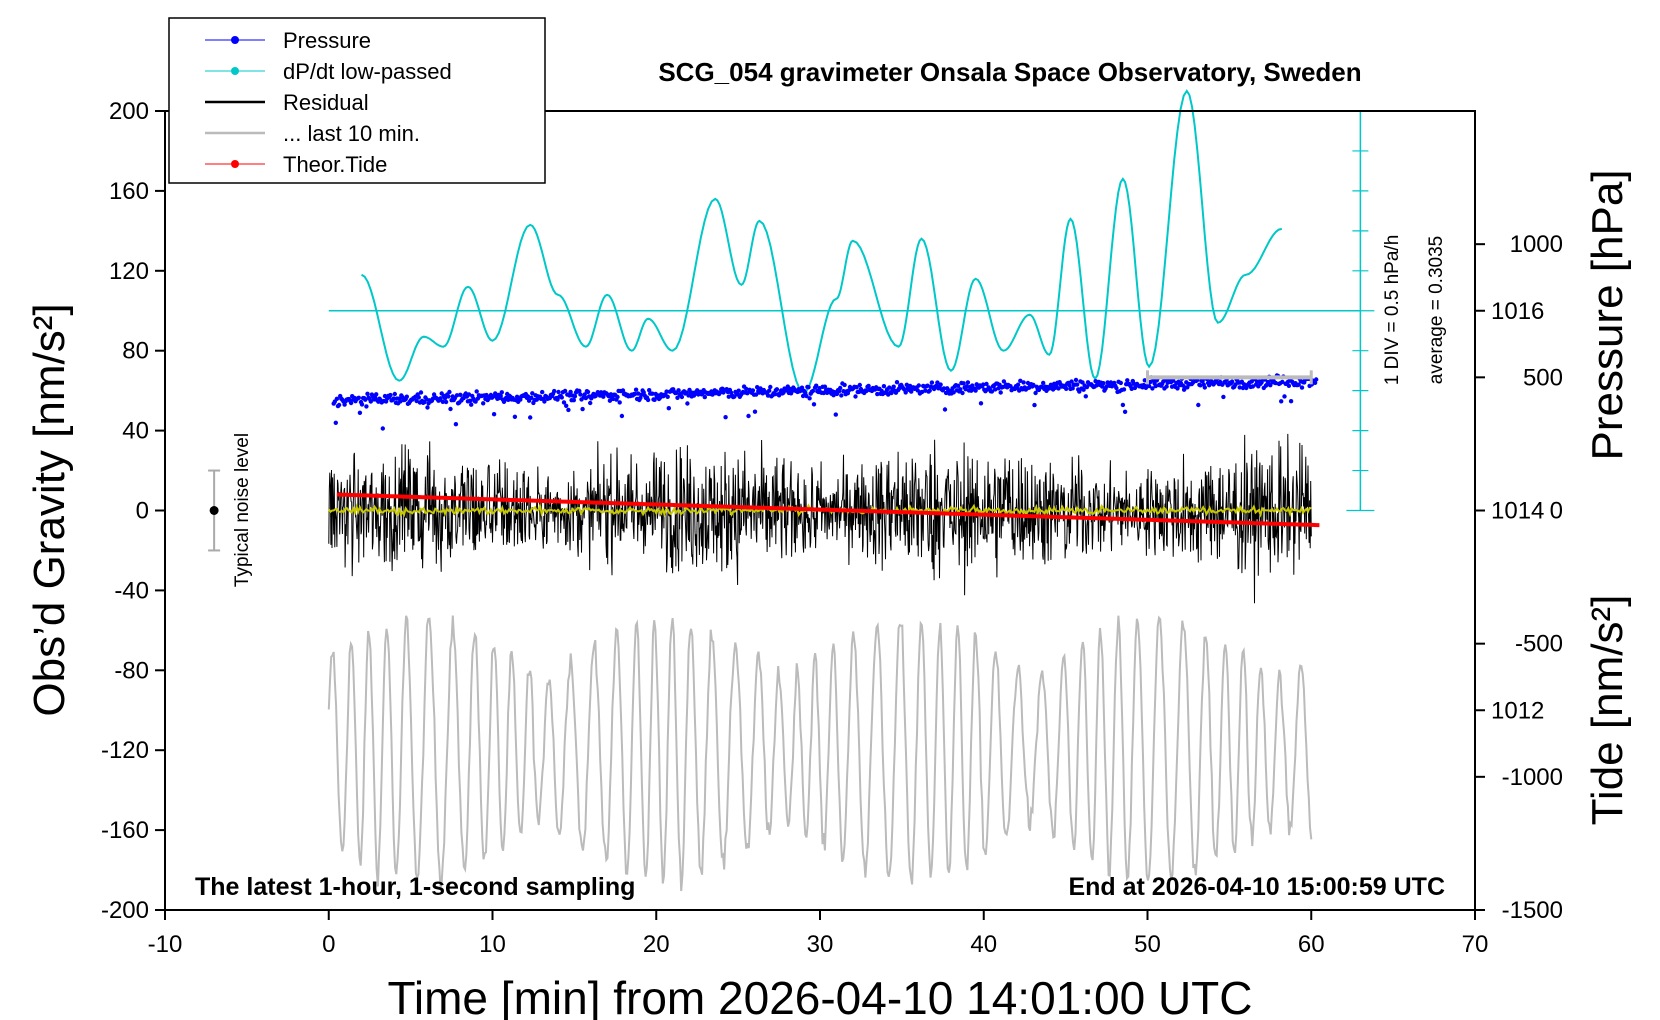 This screenshot has width=1660, height=1020. Describe the element at coordinates (1536, 244) in the screenshot. I see `tide-tick-label: 1000` at that location.